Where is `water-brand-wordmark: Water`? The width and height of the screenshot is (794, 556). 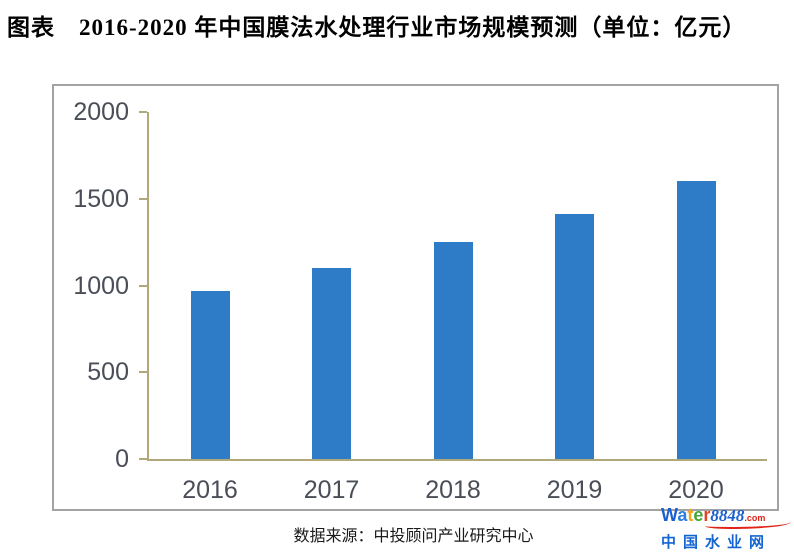 water-brand-wordmark: Water is located at coordinates (686, 515).